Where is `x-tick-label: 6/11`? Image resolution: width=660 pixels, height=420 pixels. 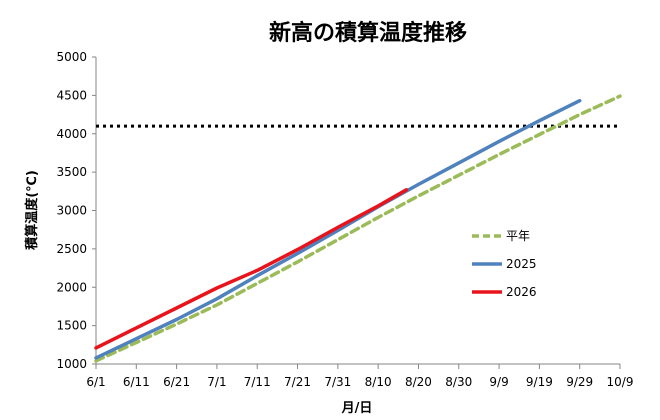
x-tick-label: 6/11 is located at coordinates (136, 382).